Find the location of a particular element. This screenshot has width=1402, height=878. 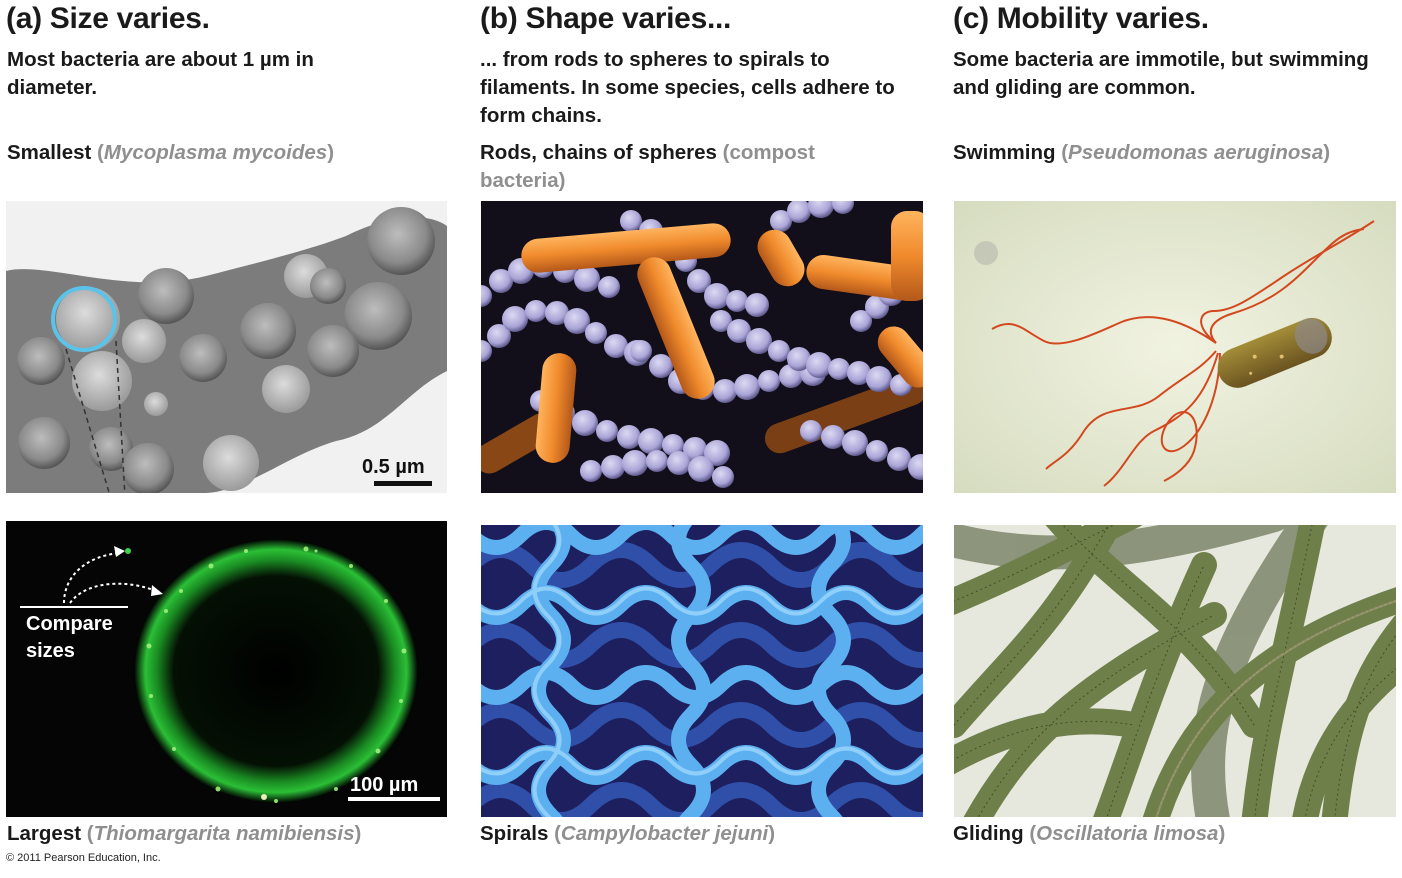

mycoplasma-micrograph: 0.5 µm is located at coordinates (226, 347).